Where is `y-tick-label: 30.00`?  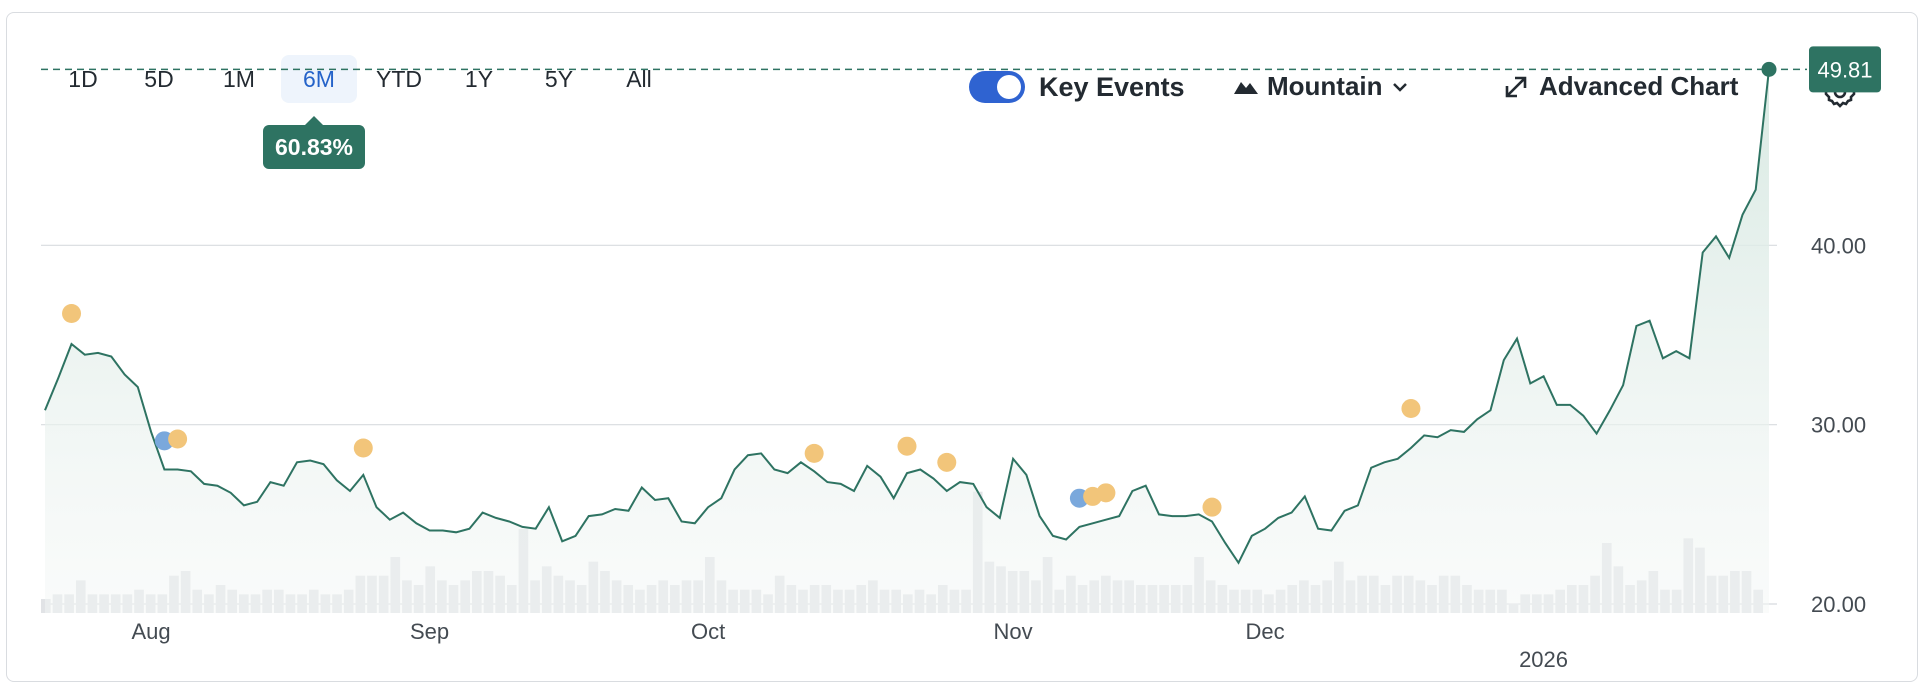 y-tick-label: 30.00 is located at coordinates (1838, 425).